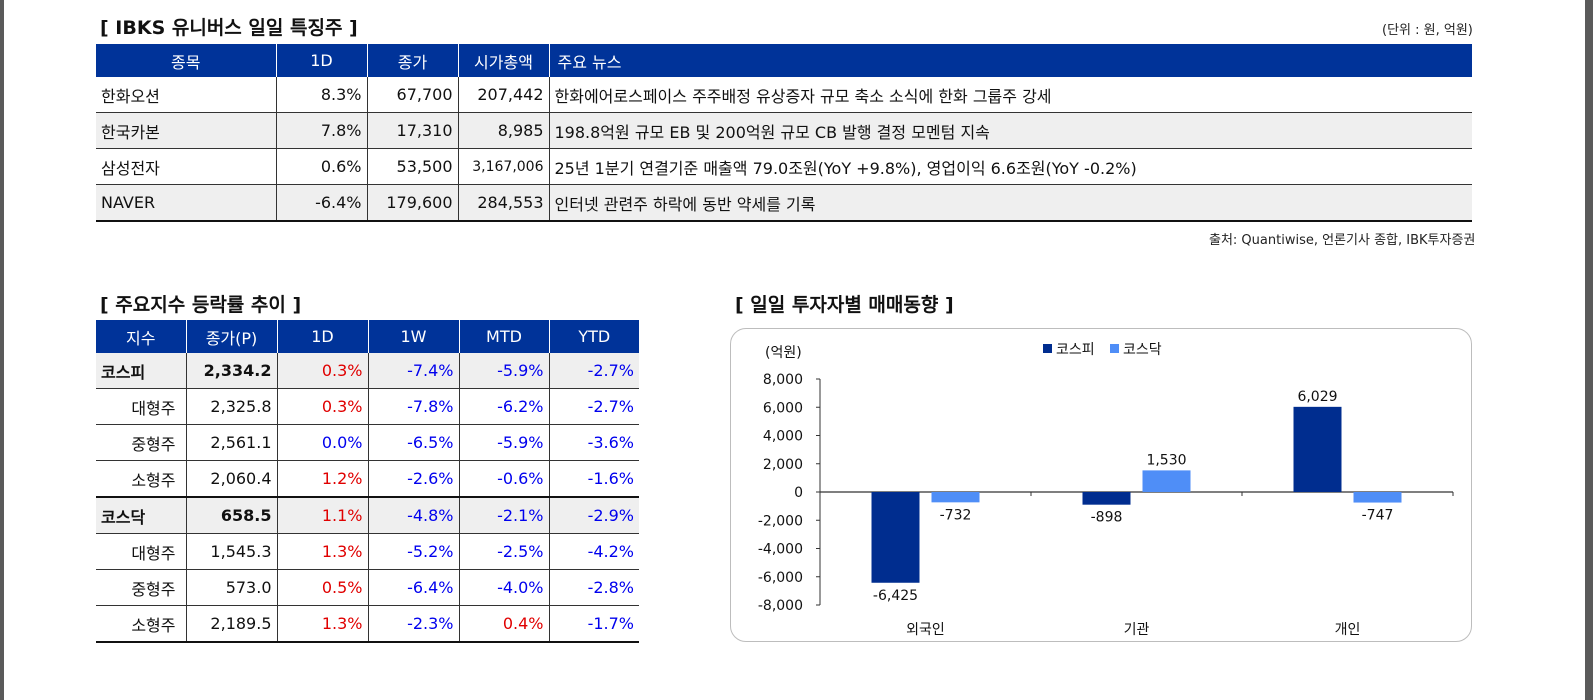 The image size is (1593, 700). I want to click on stock-mcap: 8,985, so click(504, 130).